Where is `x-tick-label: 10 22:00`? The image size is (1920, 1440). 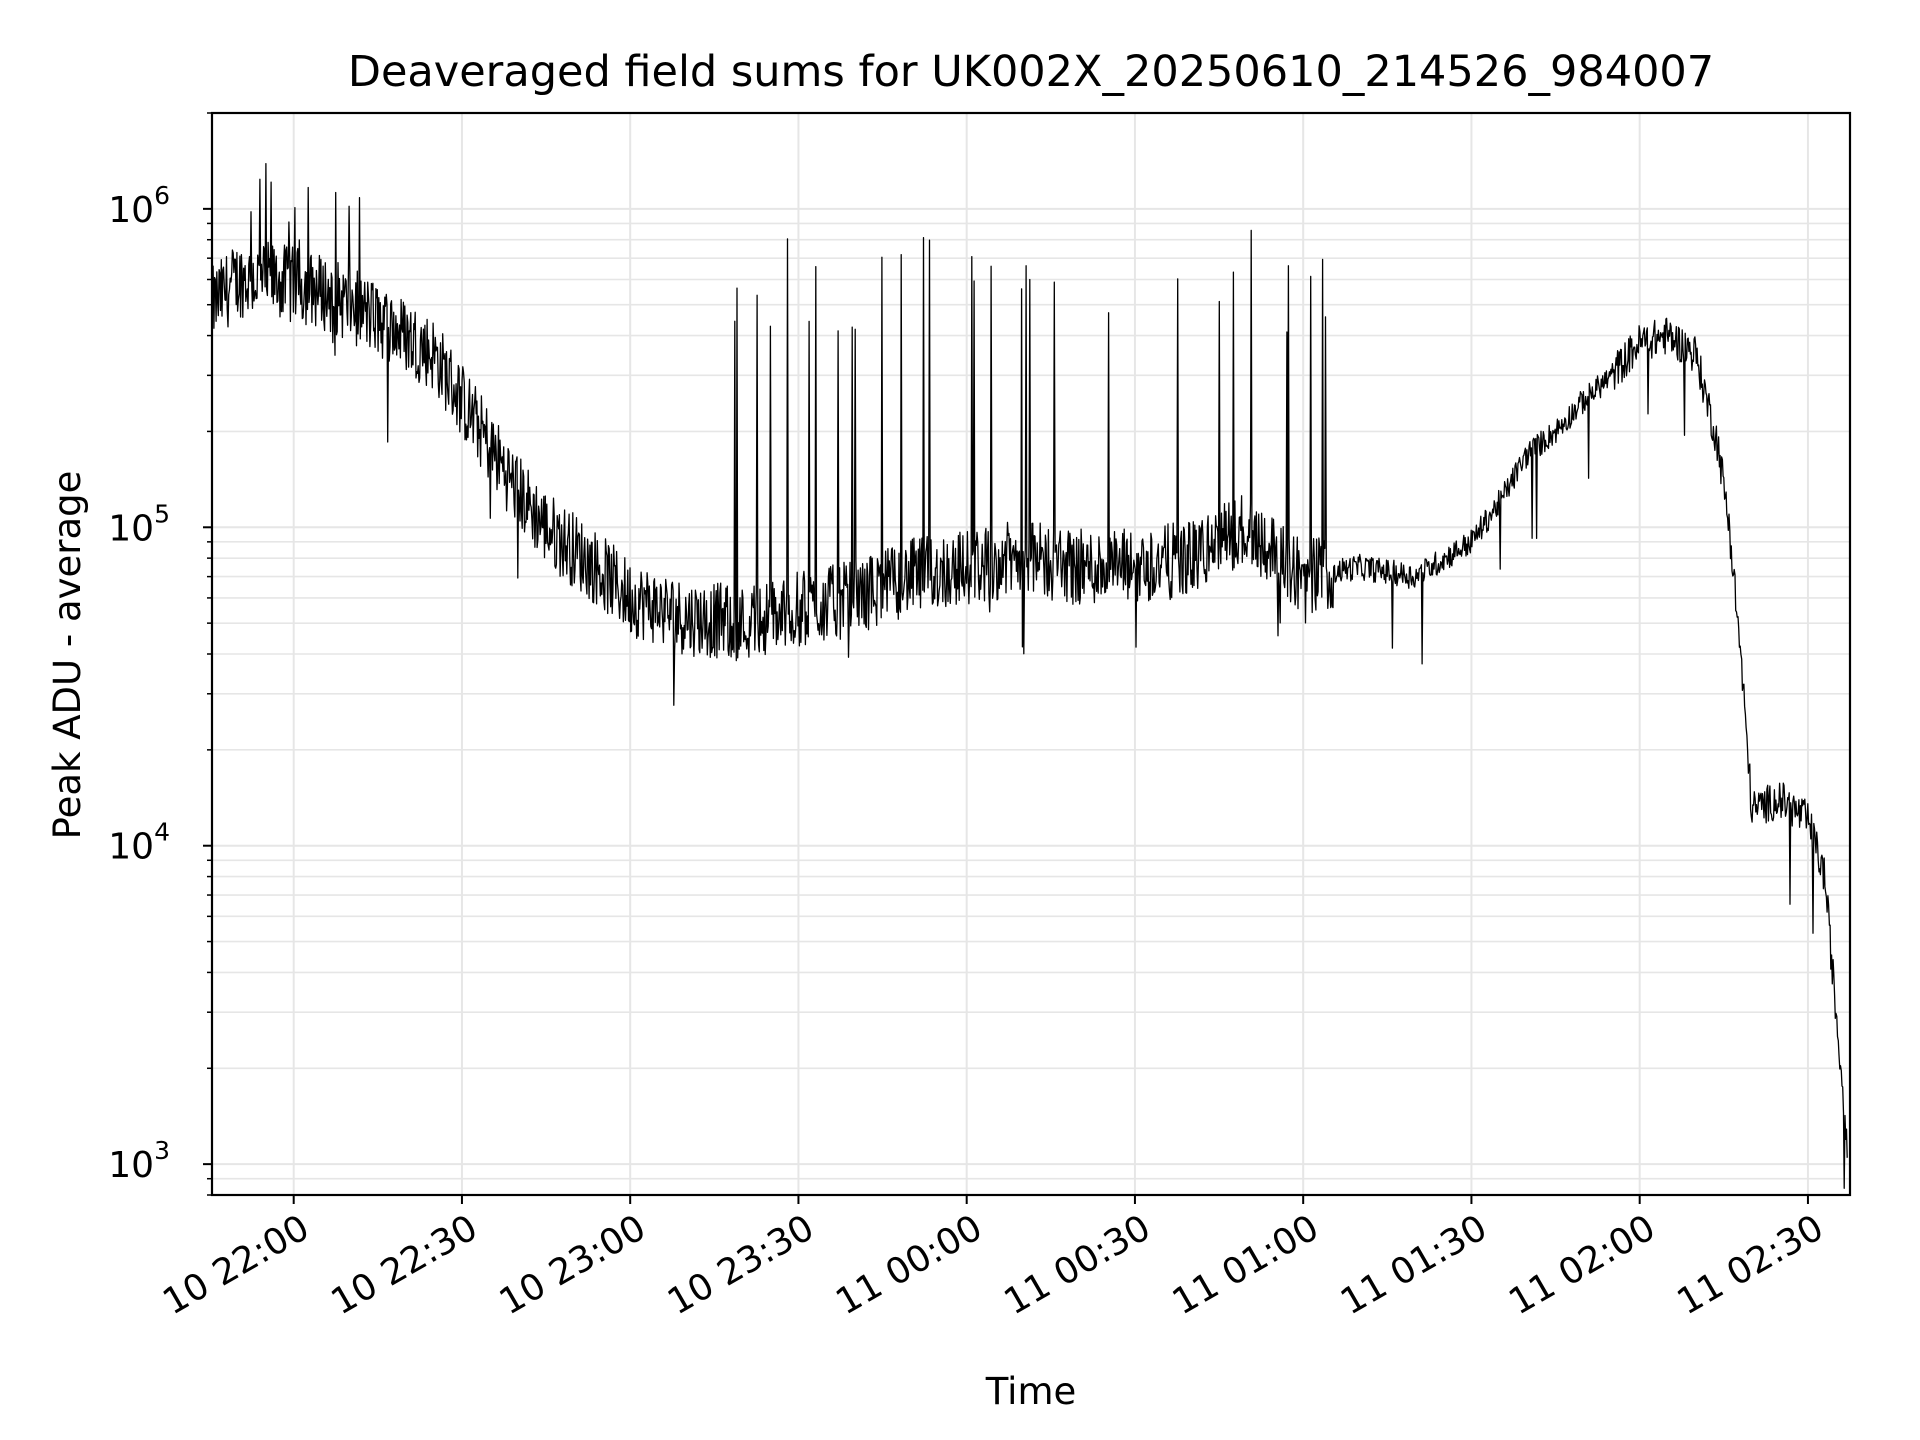
x-tick-label: 10 22:00 is located at coordinates (236, 1265).